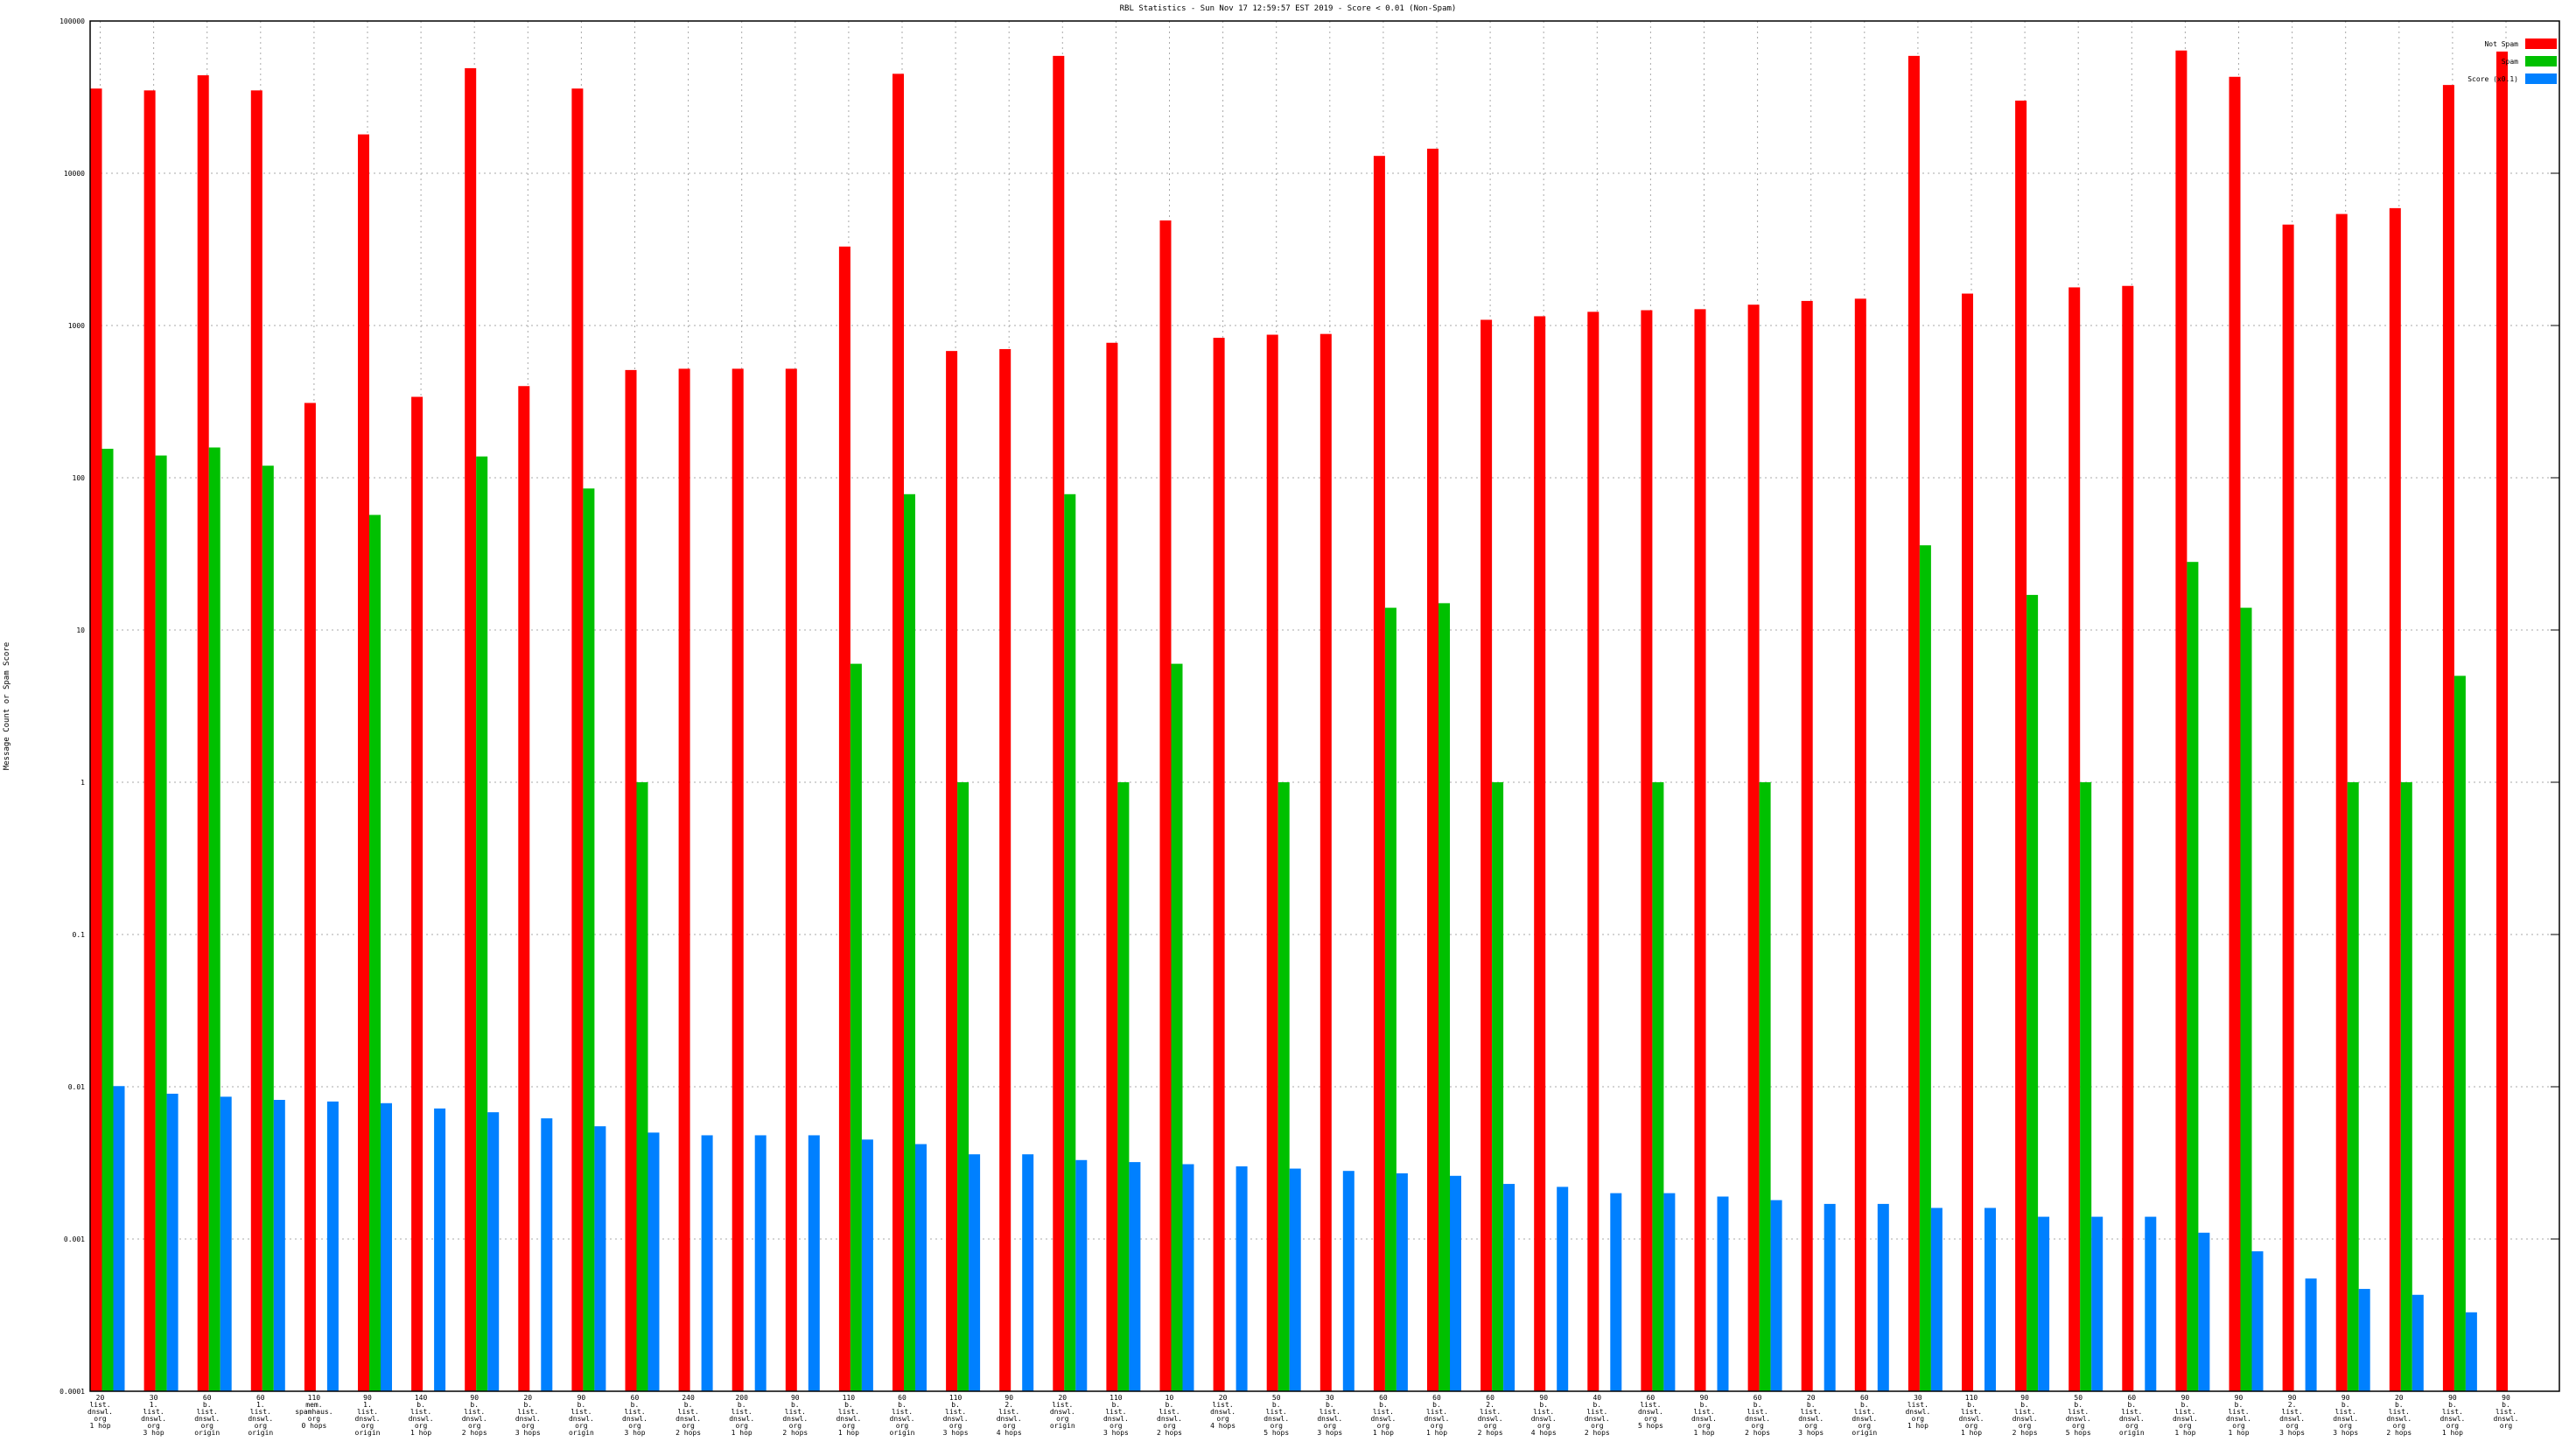  I want to click on x-tick-label-line: 10, so click(1170, 1398).